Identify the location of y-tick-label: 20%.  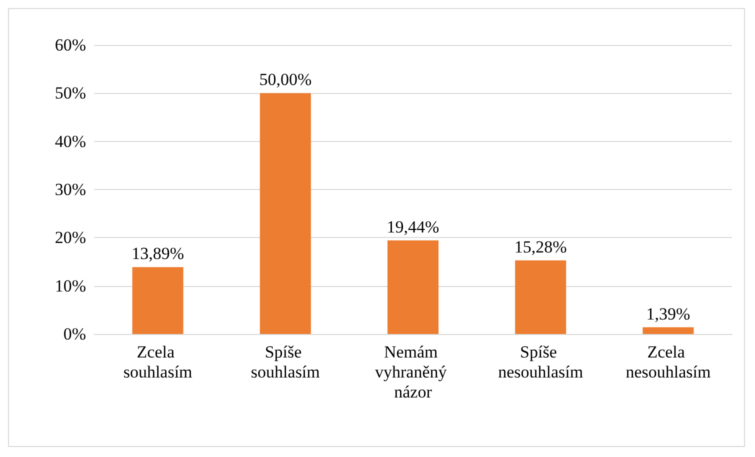
(70, 238).